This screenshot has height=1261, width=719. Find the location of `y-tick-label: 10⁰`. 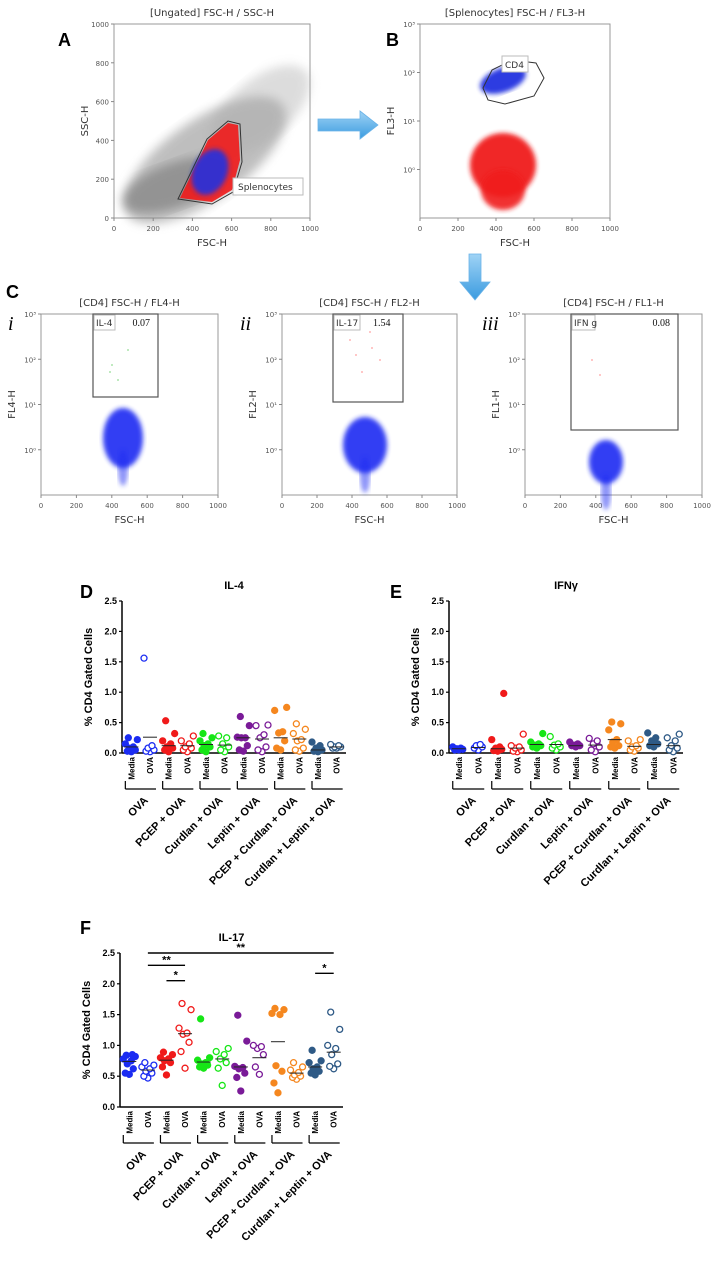

y-tick-label: 10⁰ is located at coordinates (30, 451).